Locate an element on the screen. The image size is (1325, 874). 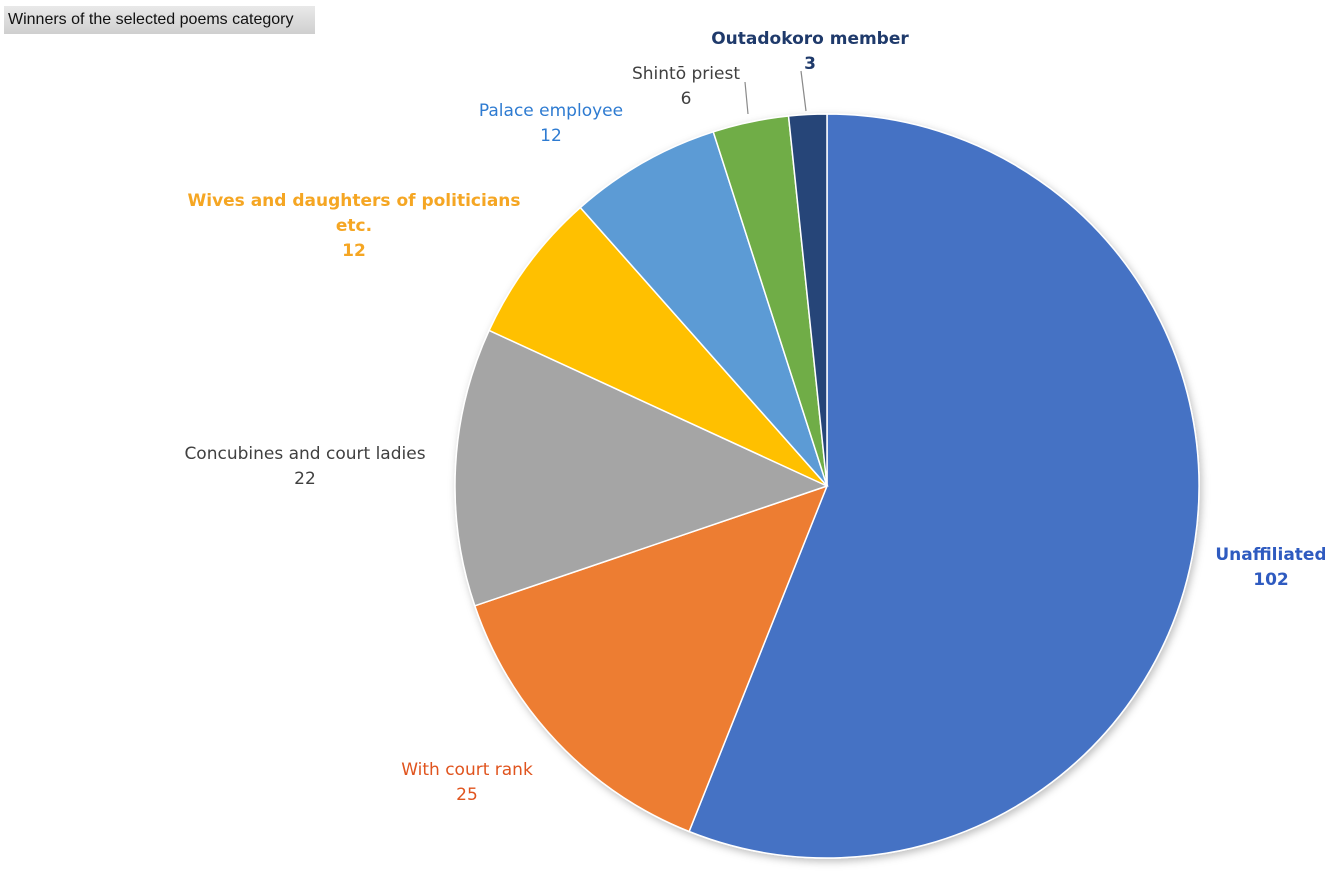
slice-value-label: 3 is located at coordinates (810, 64).